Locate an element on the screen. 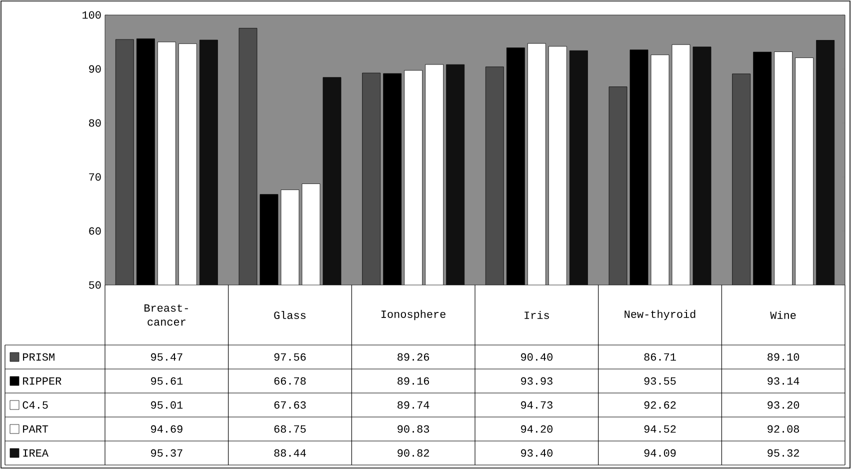  y-tick-label: 60 is located at coordinates (95, 231).